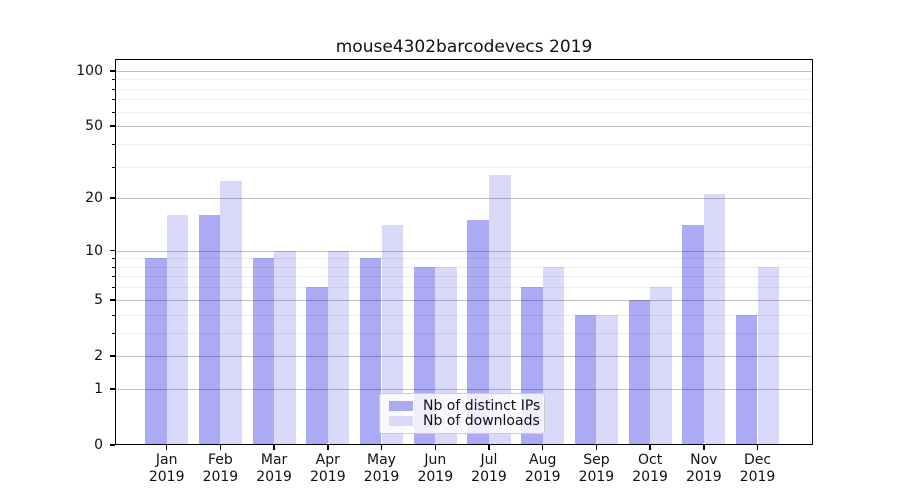 Image resolution: width=900 pixels, height=500 pixels. What do you see at coordinates (401, 421) in the screenshot?
I see `legend-swatch-downloads` at bounding box center [401, 421].